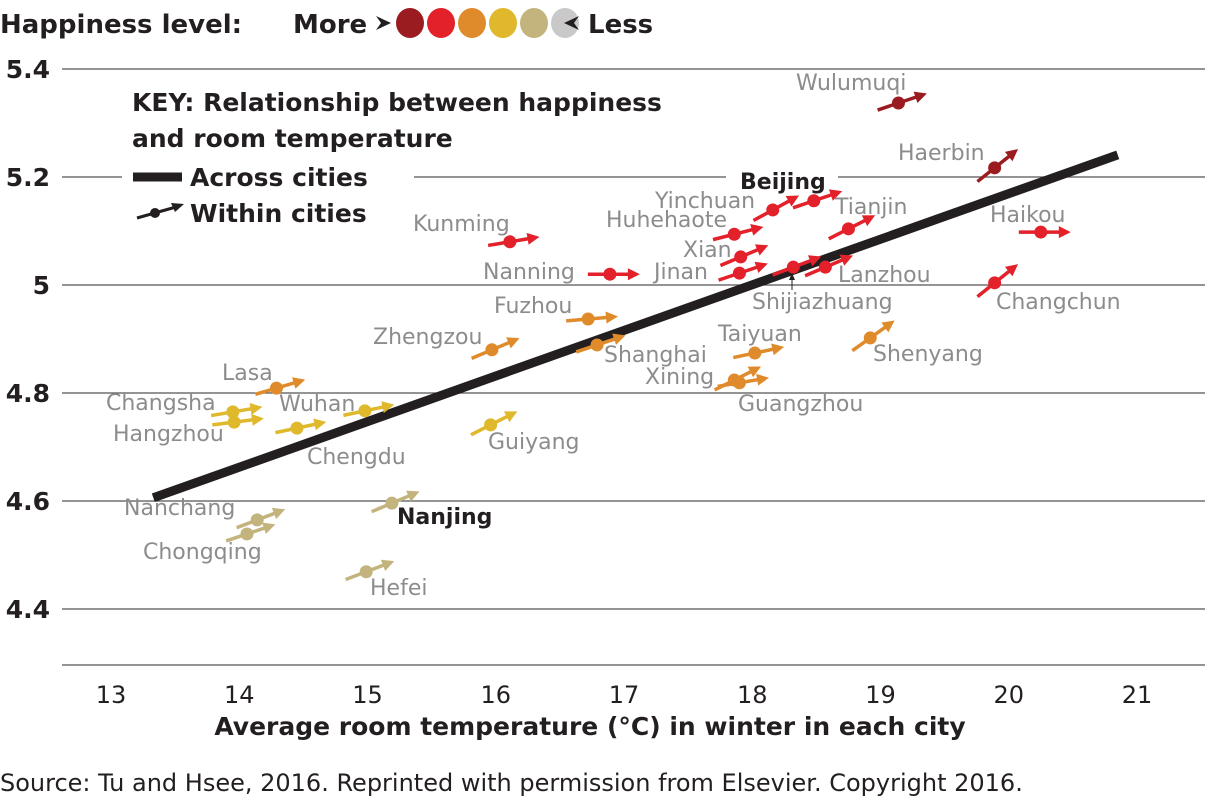  Describe the element at coordinates (1028, 215) in the screenshot. I see `city-label: Haikou` at that location.